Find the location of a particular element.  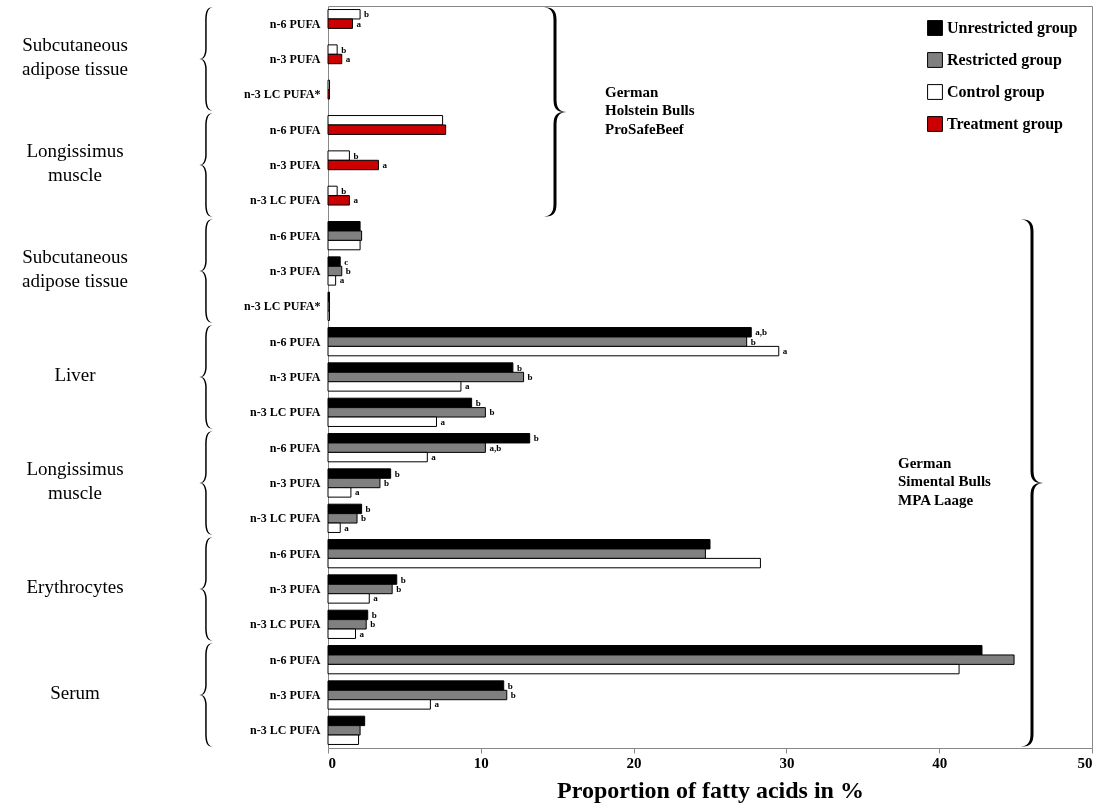

x-tick-label: 40 is located at coordinates (940, 762).